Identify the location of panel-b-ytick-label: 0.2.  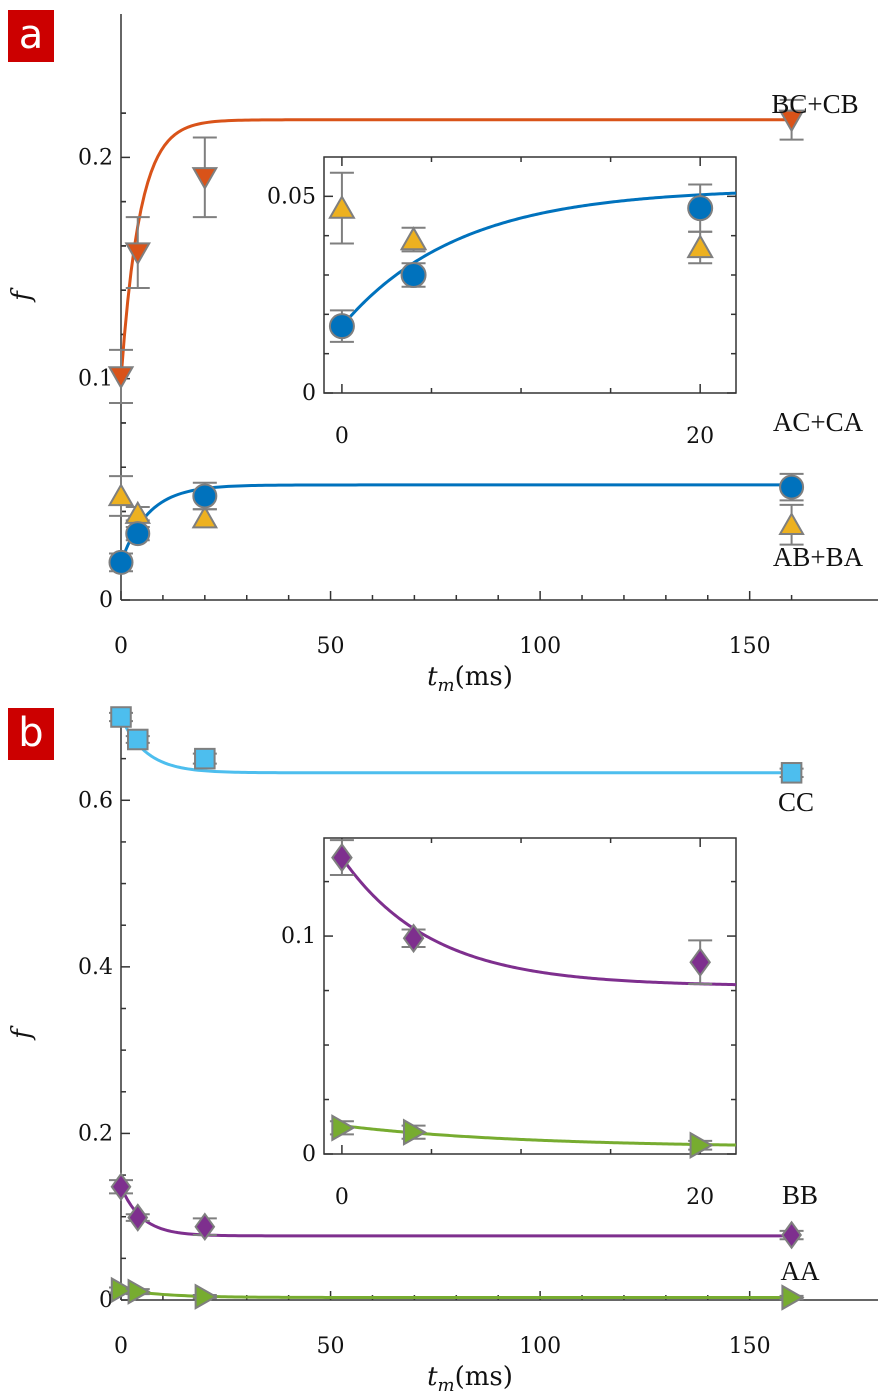
(95, 1133).